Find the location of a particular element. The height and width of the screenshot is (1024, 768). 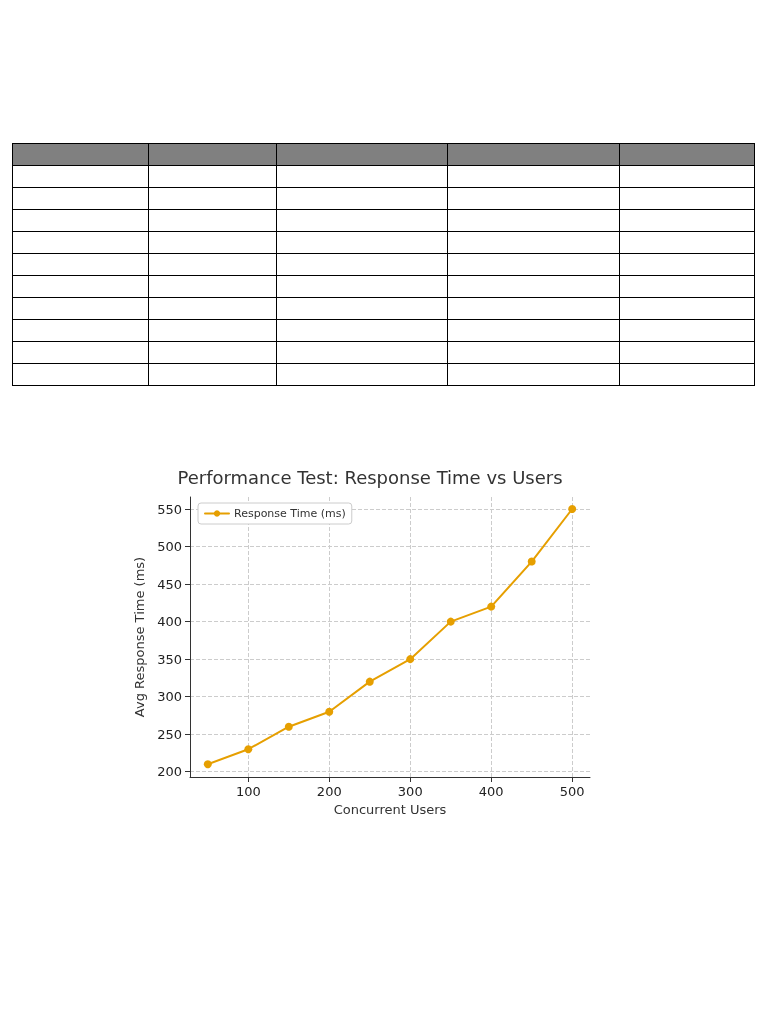

y-tick-label: 400 is located at coordinates (169, 622).